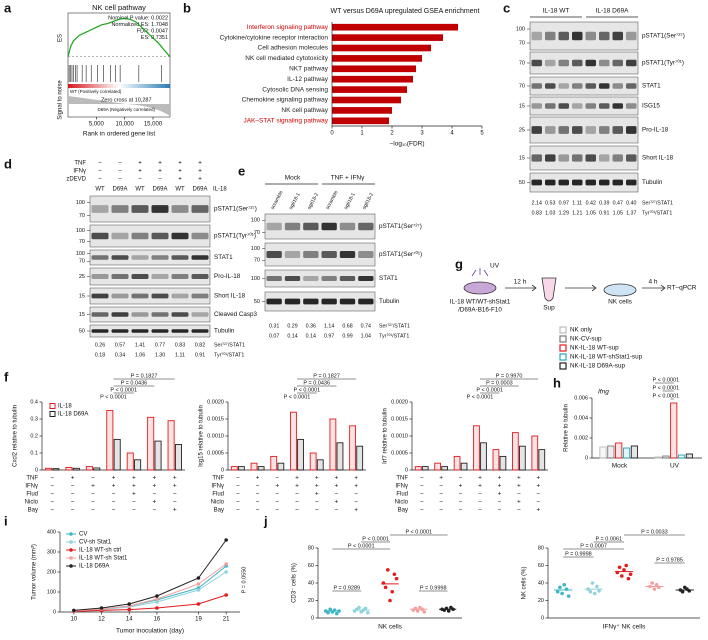 Image resolution: width=708 pixels, height=640 pixels. What do you see at coordinates (652, 182) in the screenshot?
I see `blot-label: Tubulin` at bounding box center [652, 182].